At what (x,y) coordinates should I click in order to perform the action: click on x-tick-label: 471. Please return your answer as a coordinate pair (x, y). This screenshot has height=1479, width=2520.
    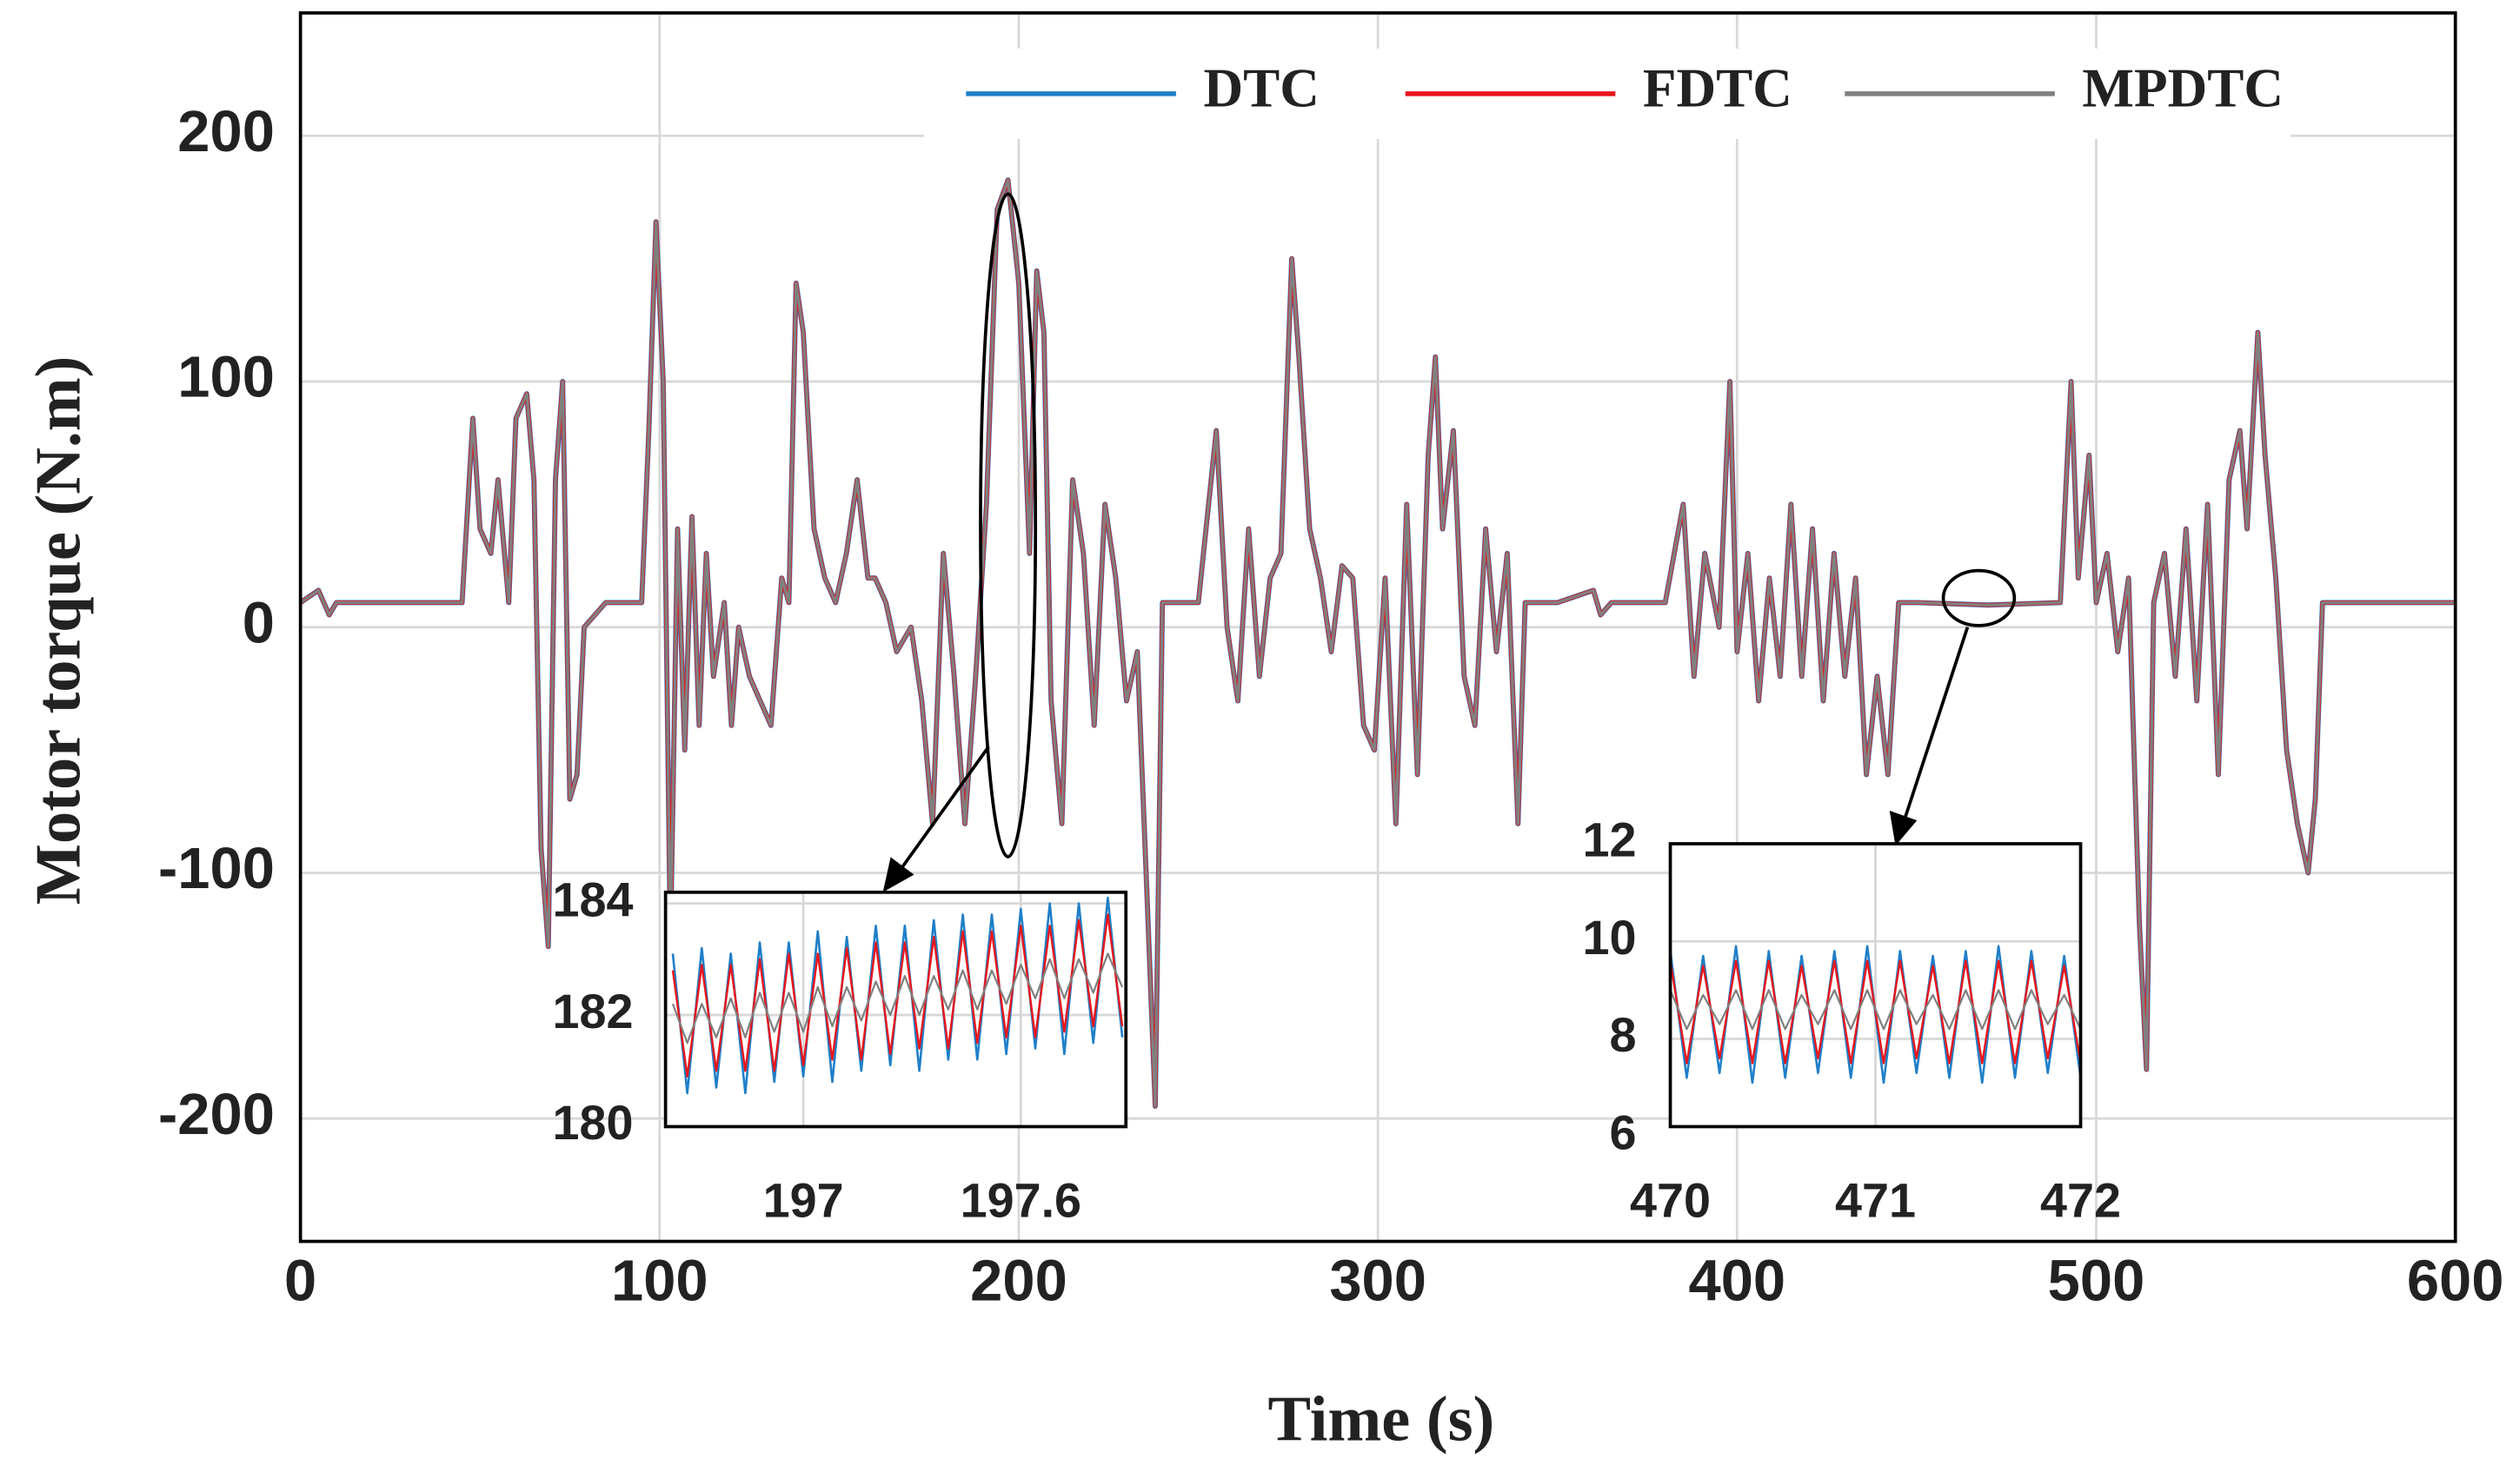
    Looking at the image, I should click on (1875, 1200).